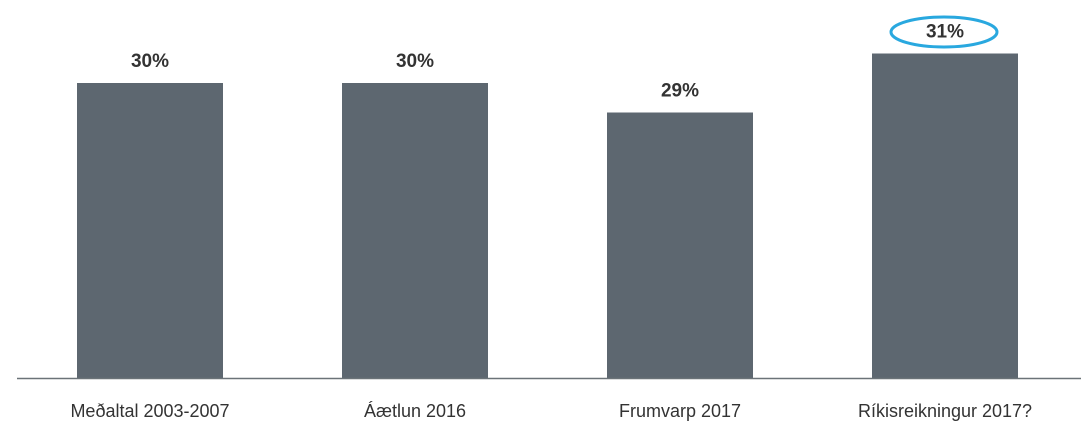 The width and height of the screenshot is (1081, 427). I want to click on highlight-ellipse, so click(944, 32).